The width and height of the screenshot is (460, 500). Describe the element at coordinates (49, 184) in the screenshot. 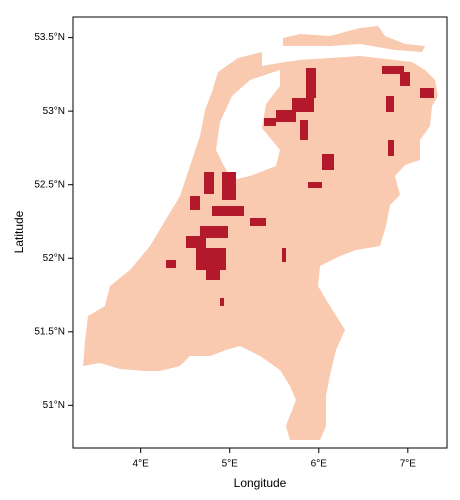

I see `y-tick-label: 52.5°N` at that location.